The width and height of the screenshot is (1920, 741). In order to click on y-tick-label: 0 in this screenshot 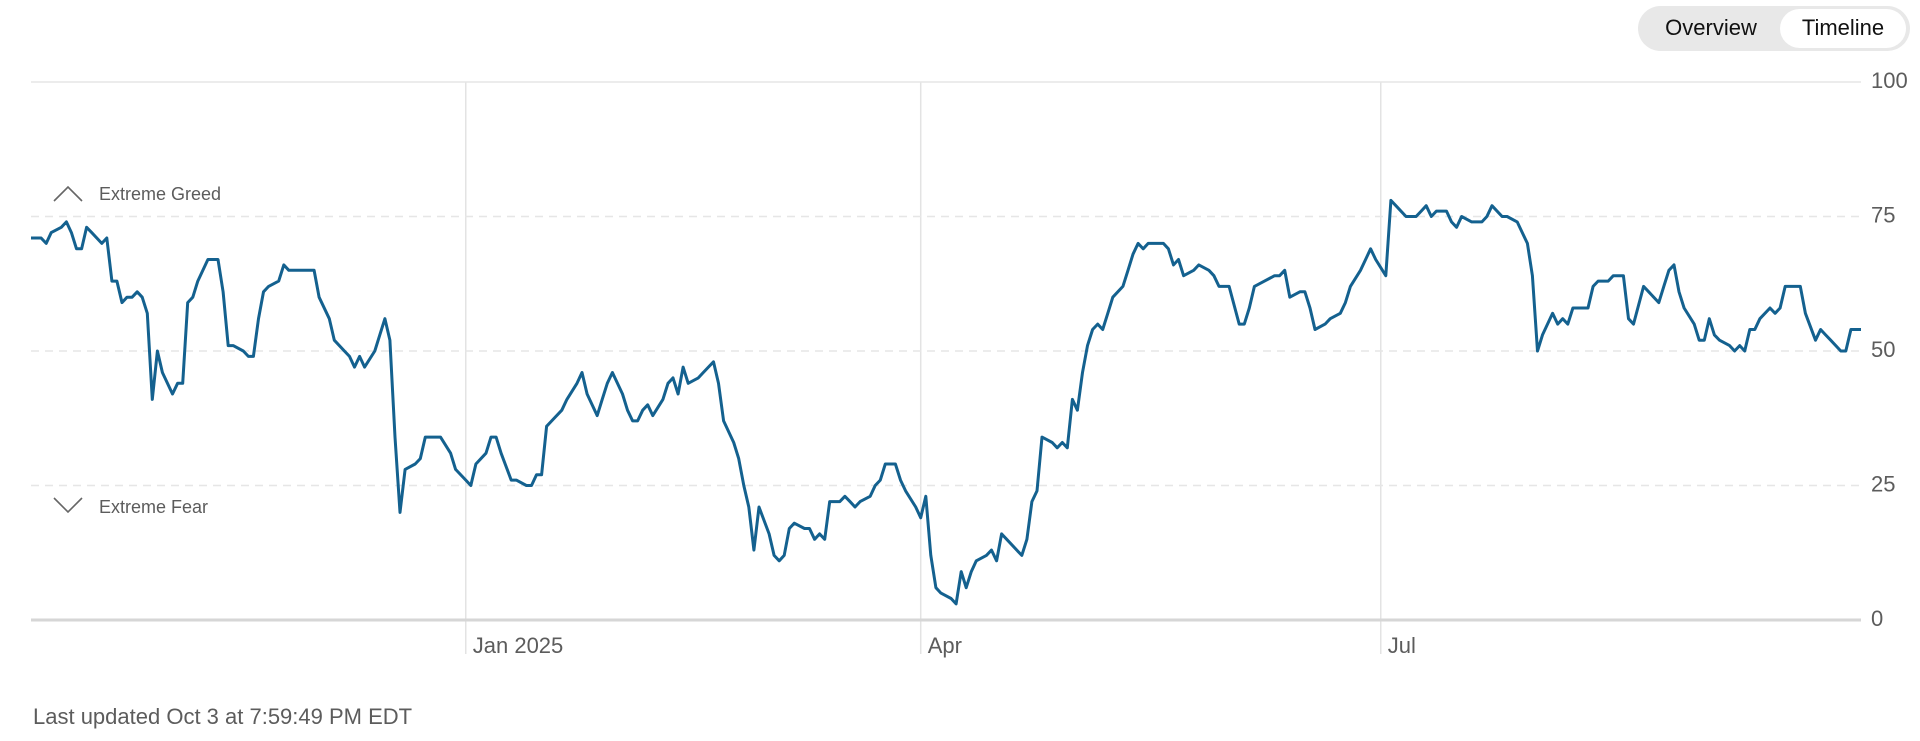, I will do `click(1877, 618)`.